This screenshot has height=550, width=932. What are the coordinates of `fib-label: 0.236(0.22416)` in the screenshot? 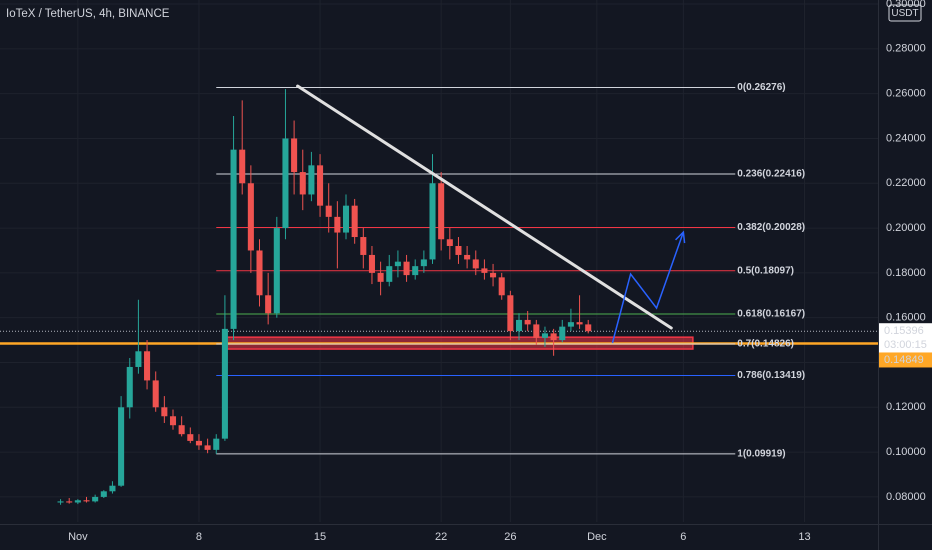 It's located at (771, 174).